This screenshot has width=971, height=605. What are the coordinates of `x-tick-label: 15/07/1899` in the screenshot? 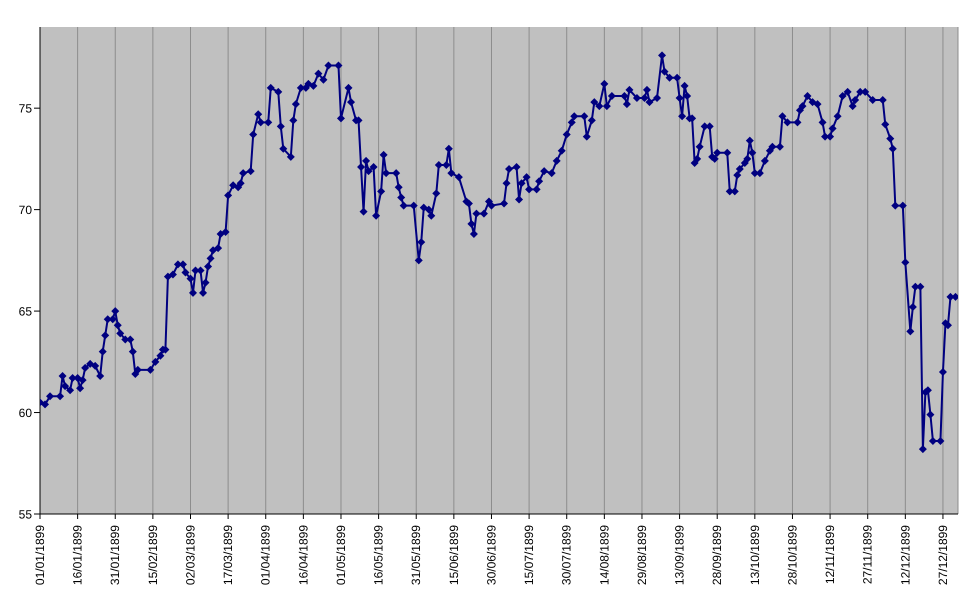 It's located at (529, 555).